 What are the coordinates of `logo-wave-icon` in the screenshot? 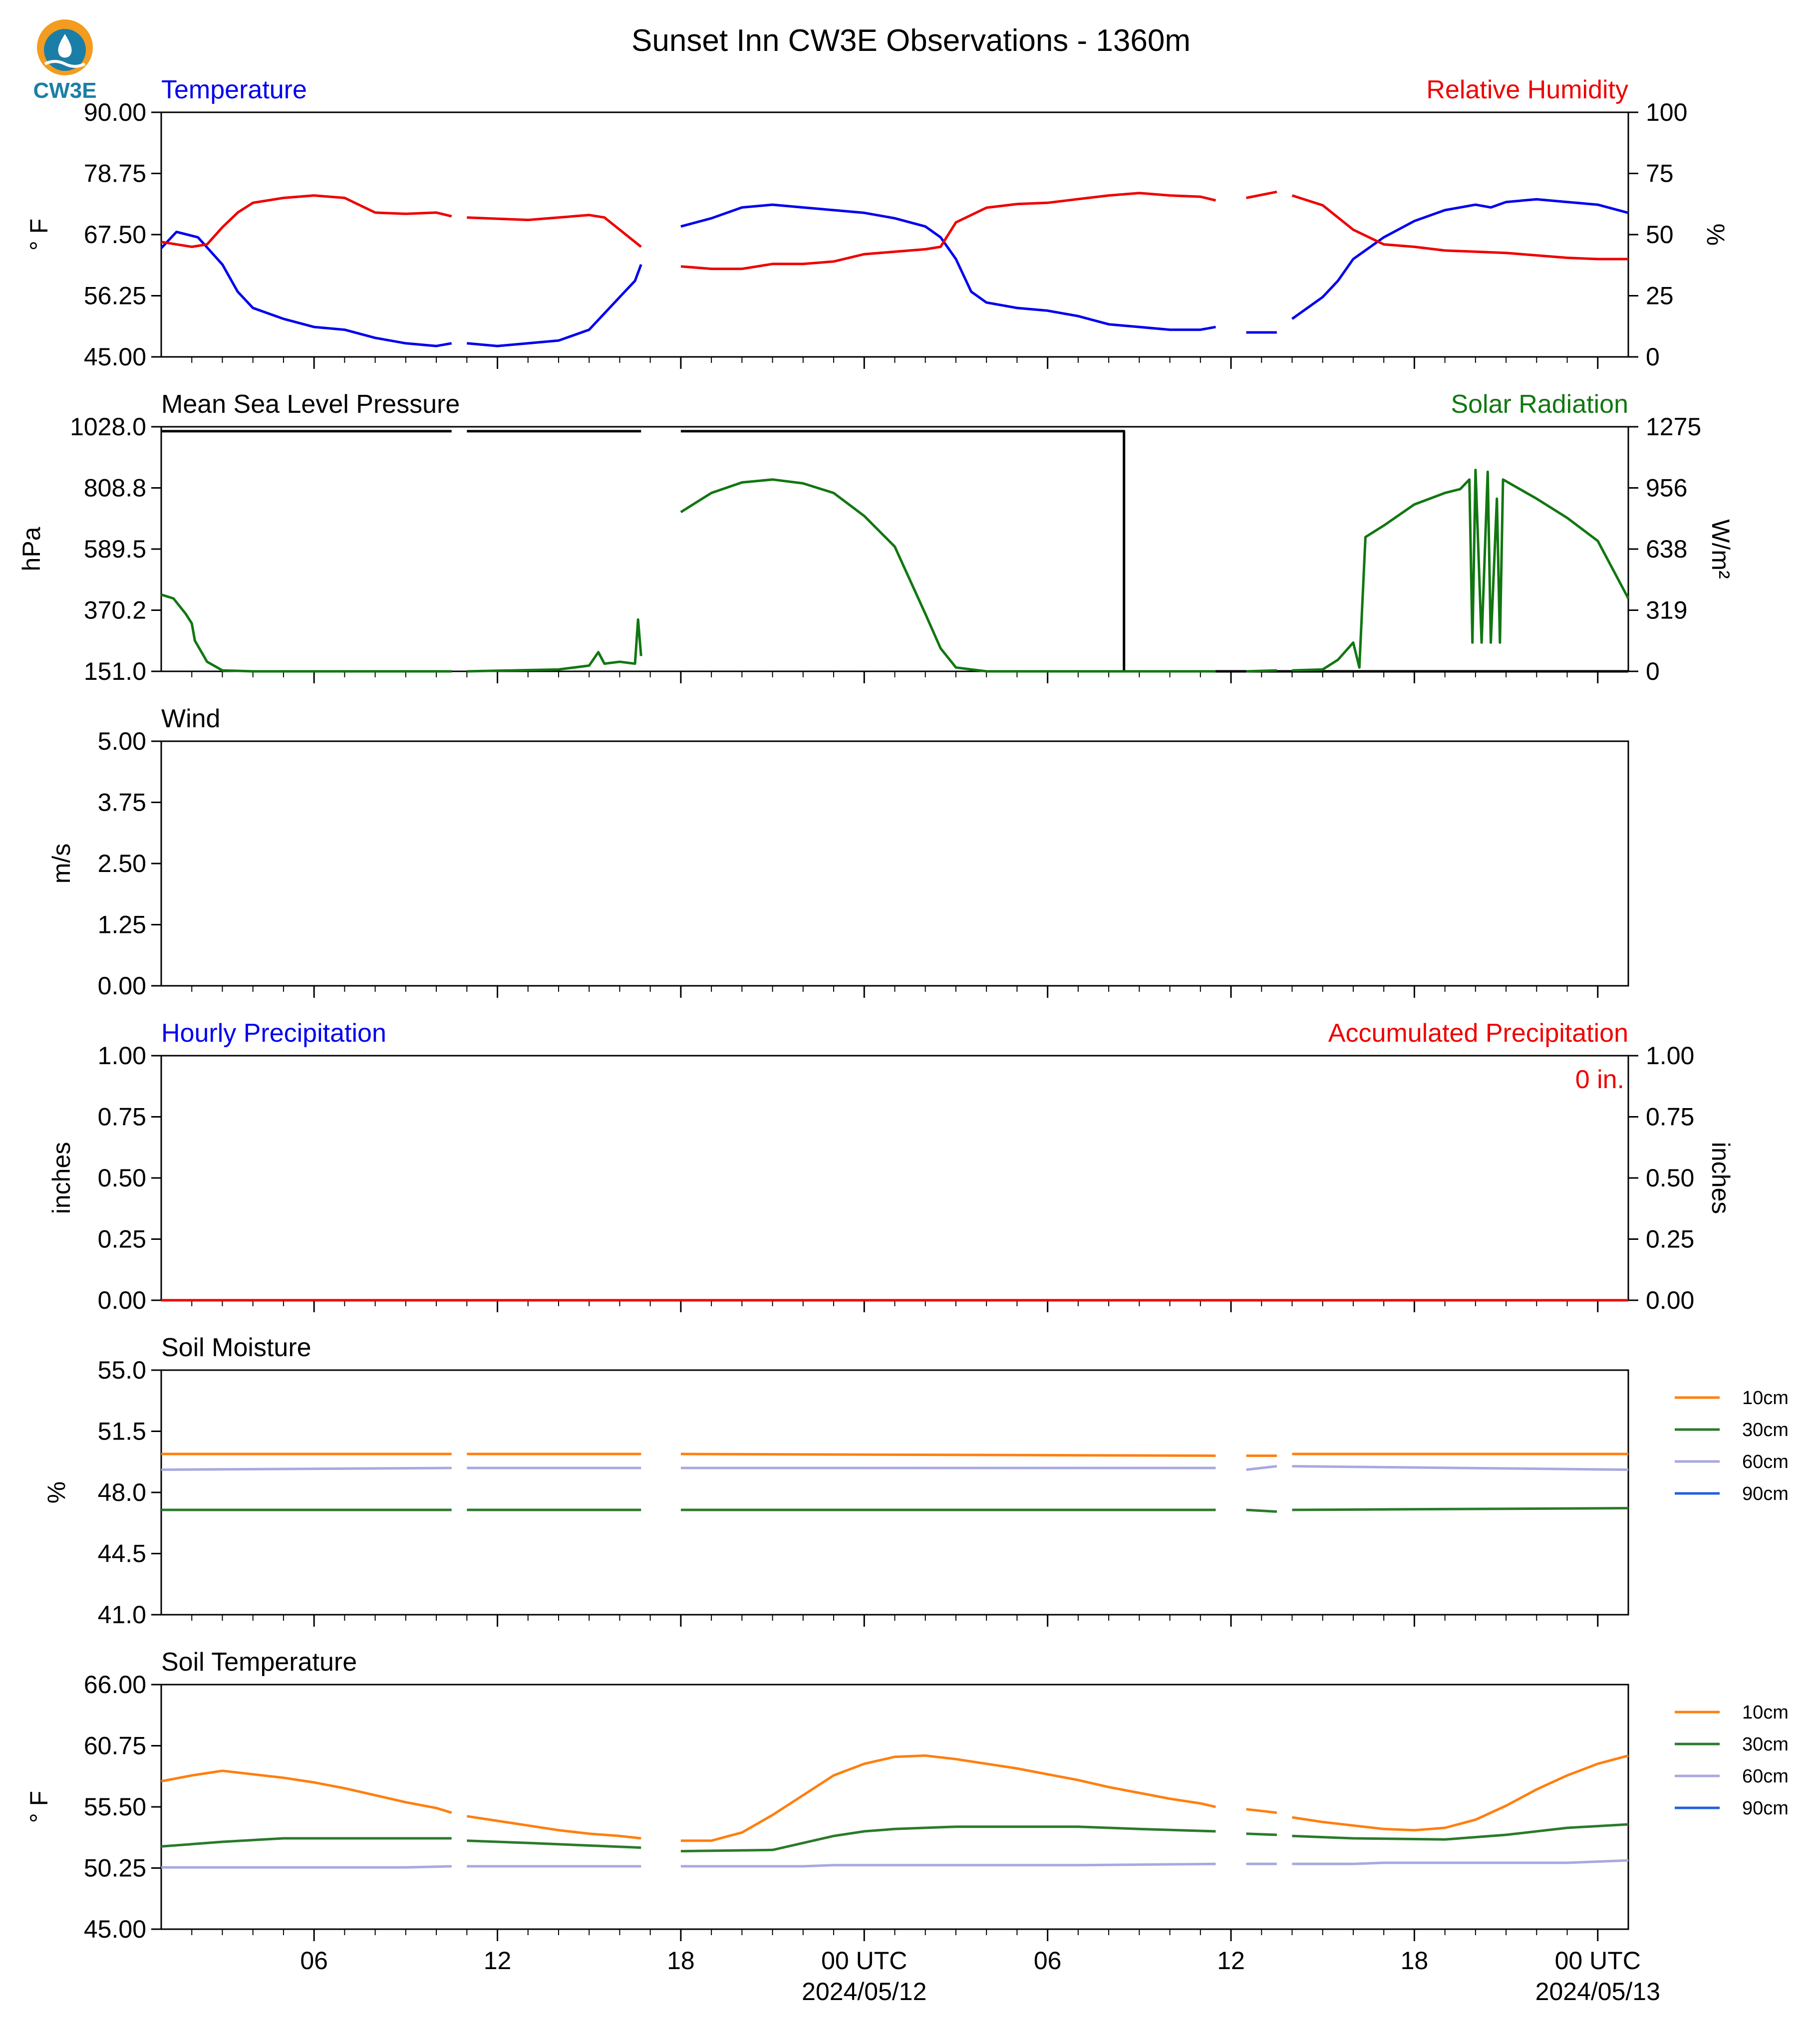 It's located at (65, 64).